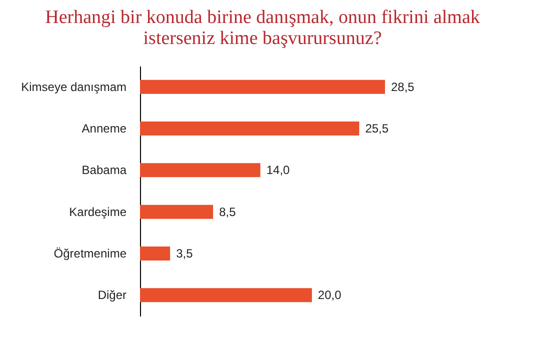 This screenshot has height=363, width=553. I want to click on y-tick-label: Kardeşime, so click(98, 211).